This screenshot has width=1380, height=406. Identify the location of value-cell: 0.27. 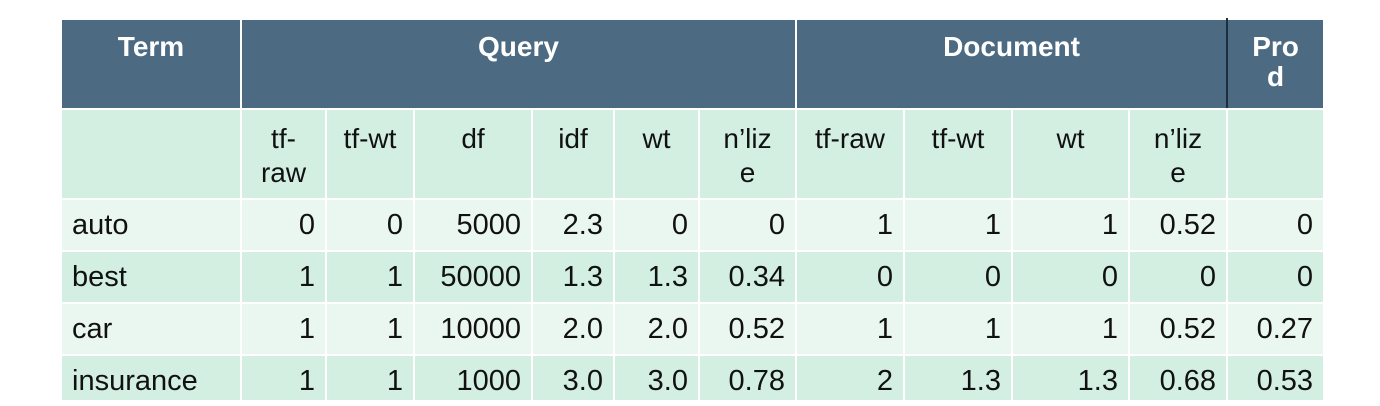
(1276, 329).